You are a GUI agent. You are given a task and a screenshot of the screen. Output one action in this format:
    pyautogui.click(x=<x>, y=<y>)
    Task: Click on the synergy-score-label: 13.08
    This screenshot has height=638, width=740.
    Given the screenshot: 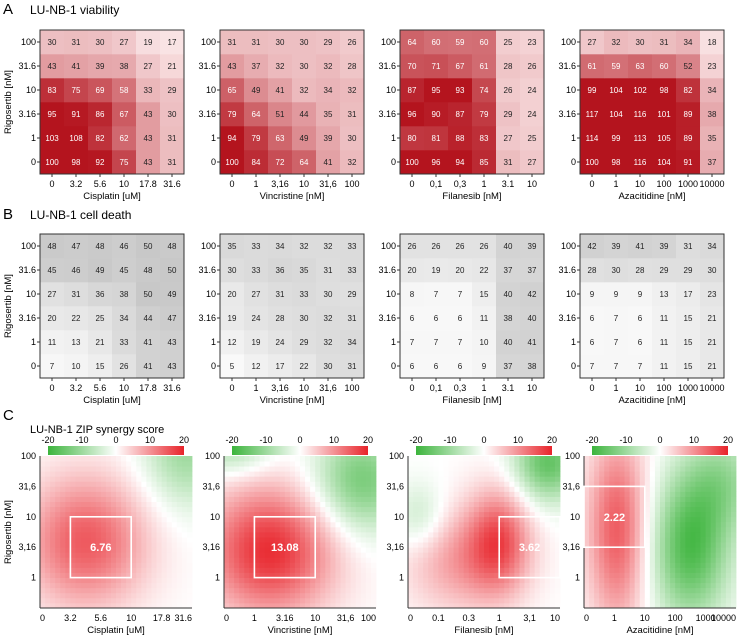 What is the action you would take?
    pyautogui.click(x=285, y=548)
    